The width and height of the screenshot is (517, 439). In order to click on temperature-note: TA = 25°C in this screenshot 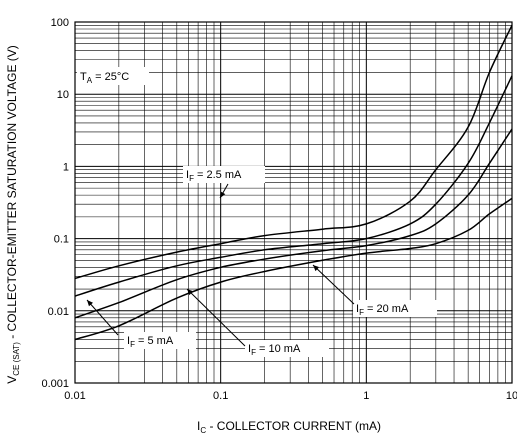, I will do `click(104, 78)`.